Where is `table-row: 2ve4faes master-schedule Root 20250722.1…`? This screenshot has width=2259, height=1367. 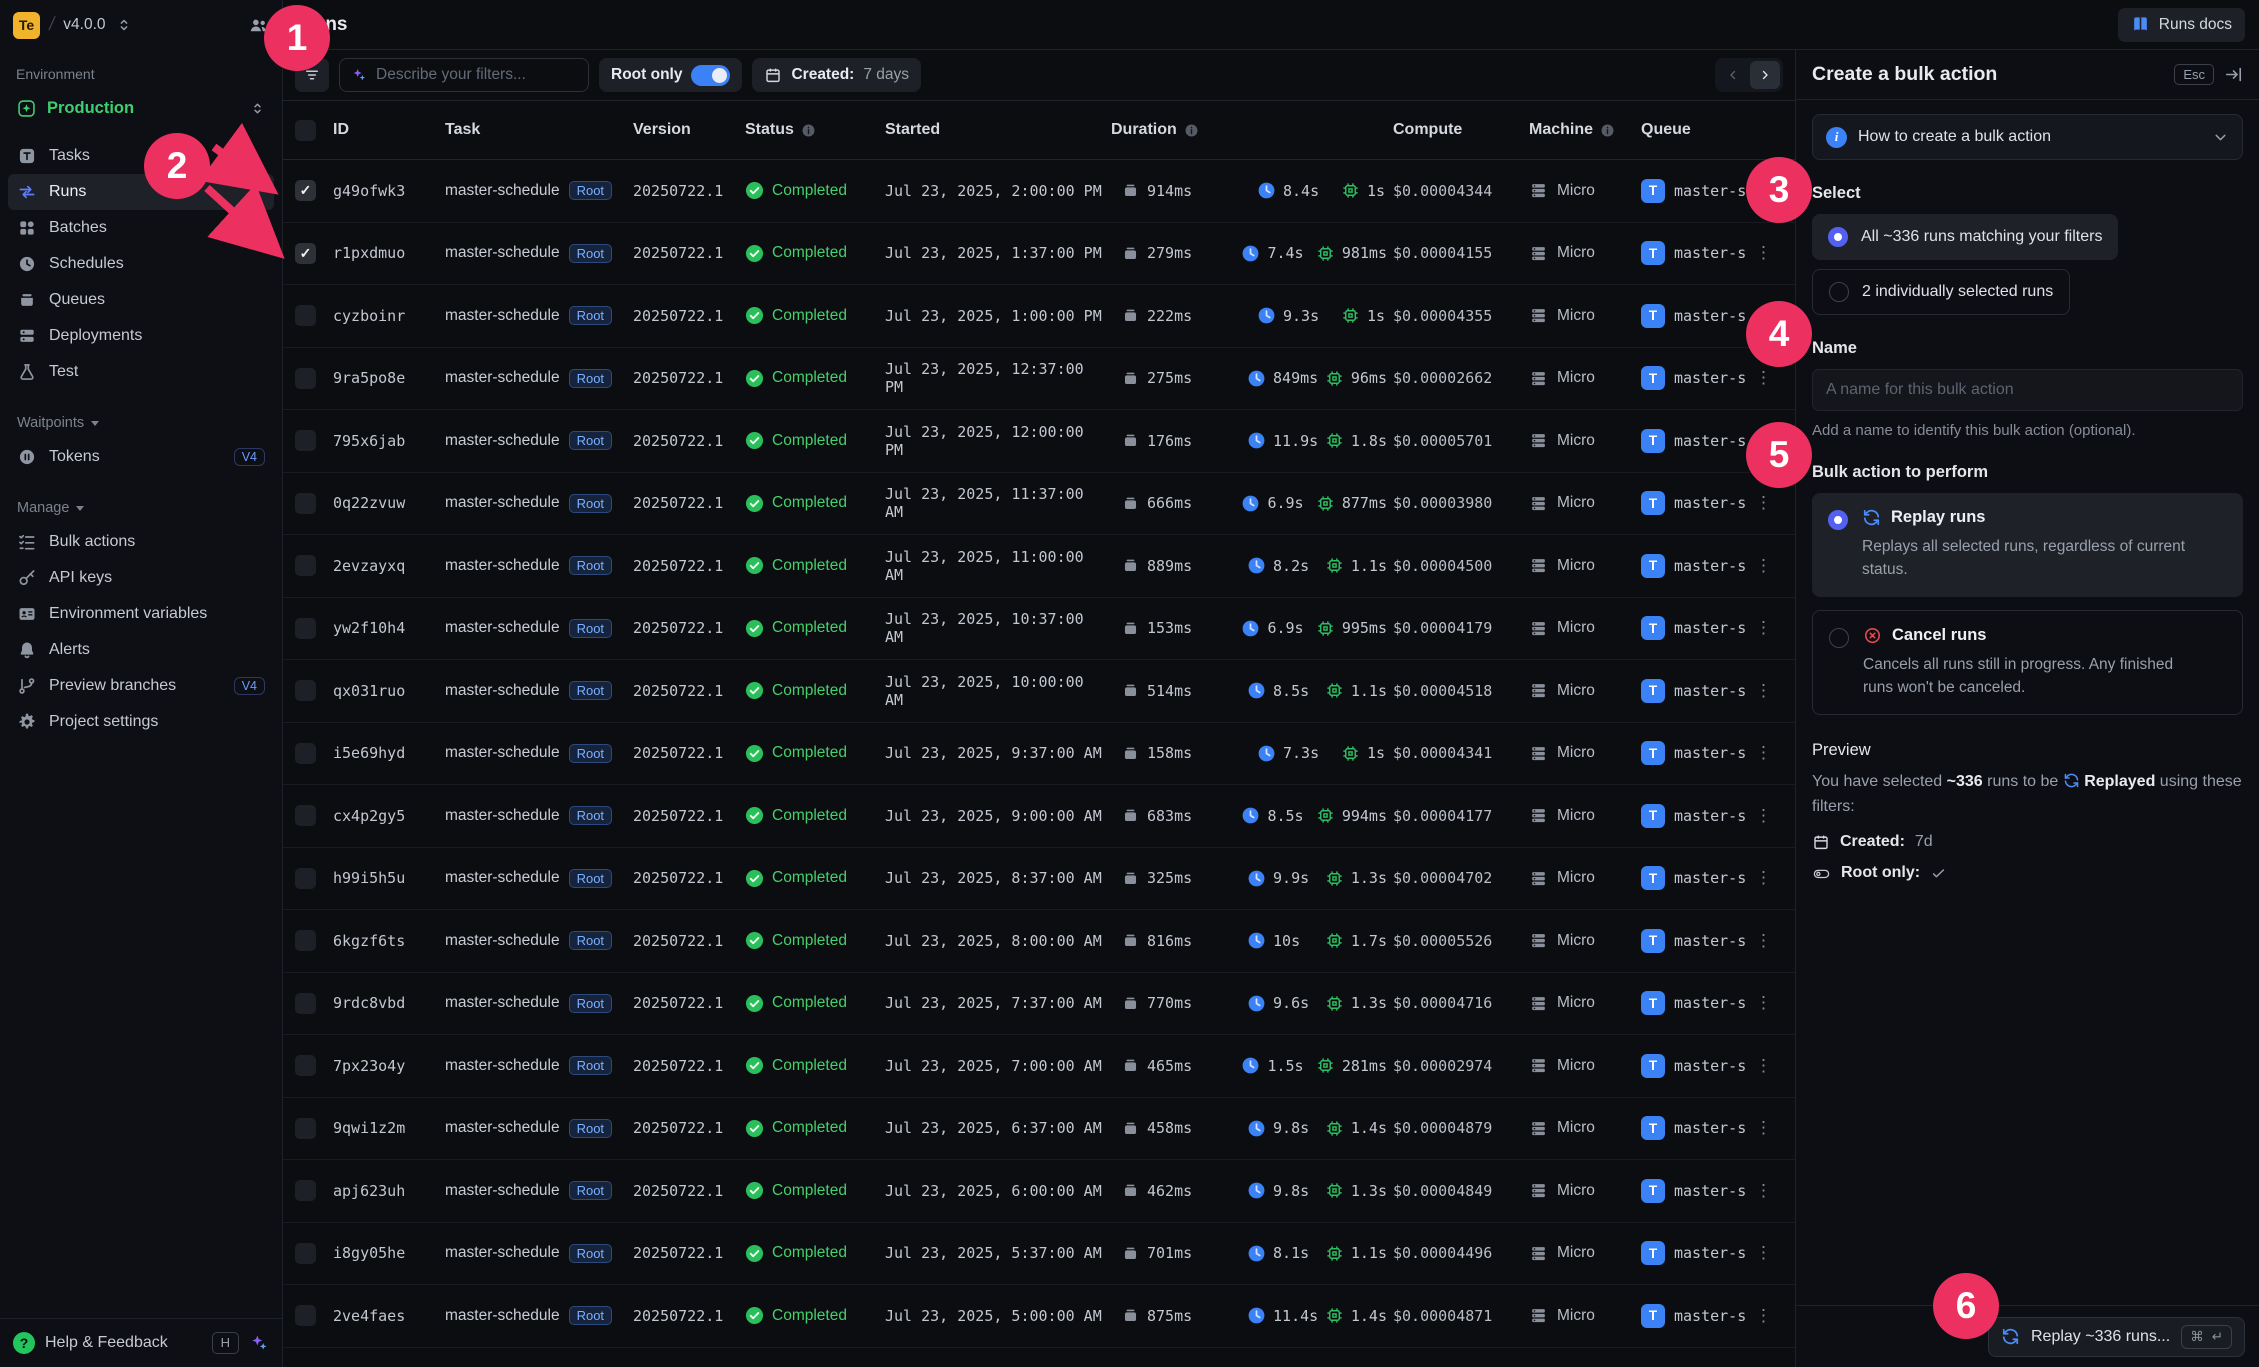
table-row: 2ve4faes master-schedule Root 20250722.1… is located at coordinates (1039, 1316).